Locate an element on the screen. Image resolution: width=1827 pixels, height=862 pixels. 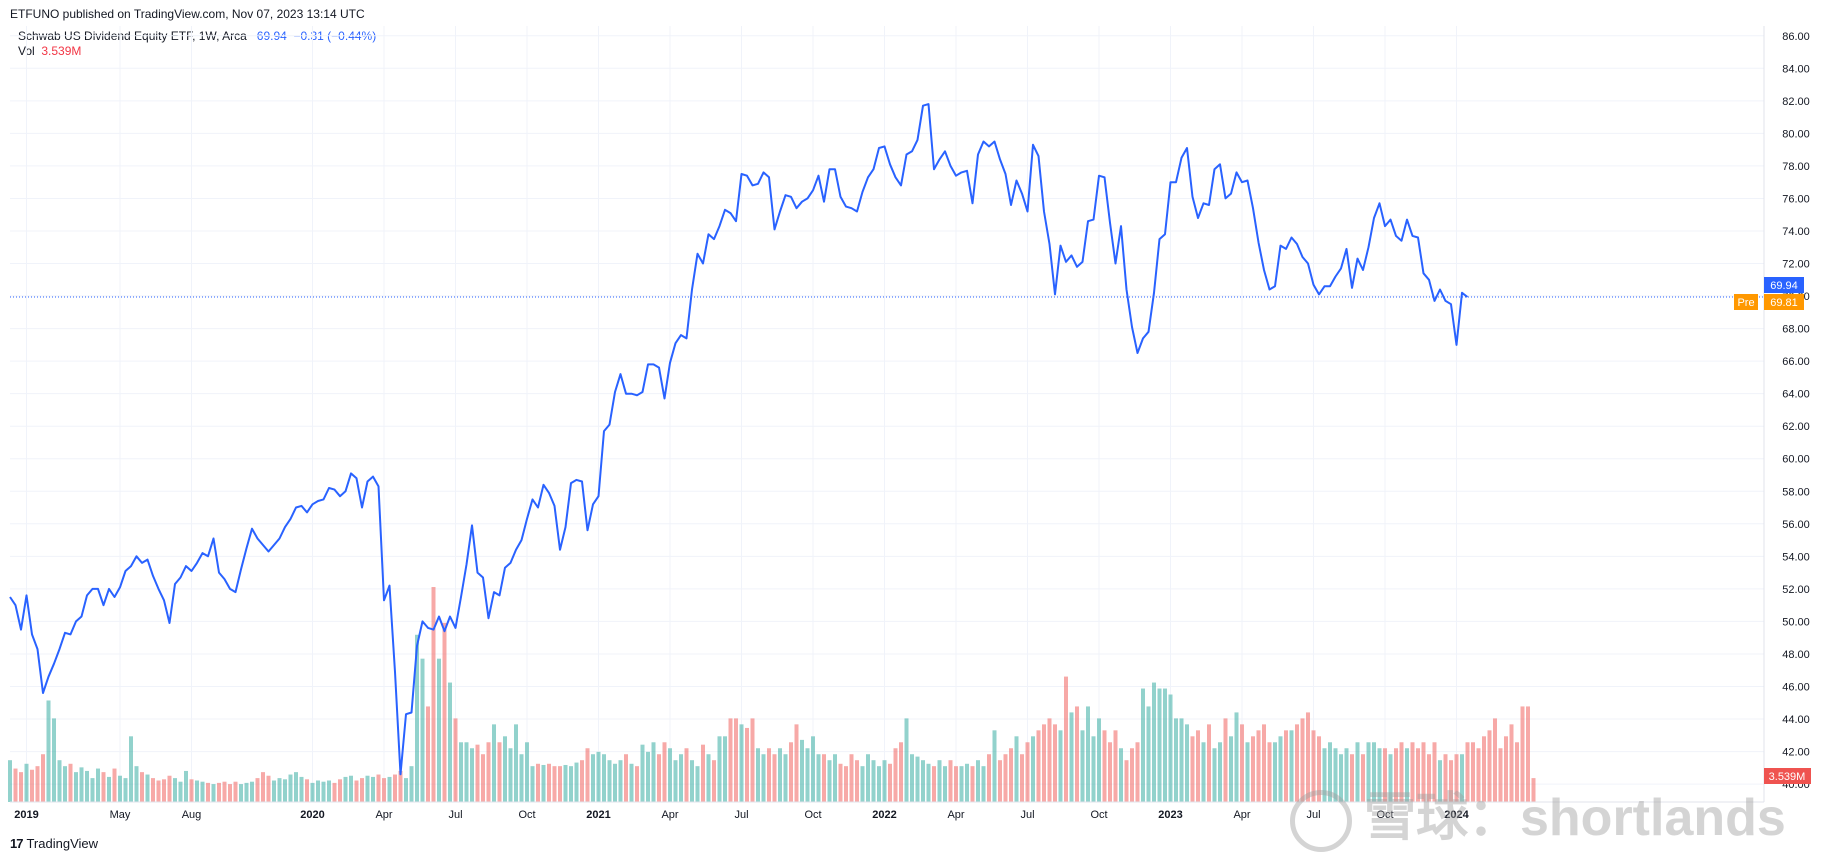
y-tick-label: 68.00 is located at coordinates (1796, 330).